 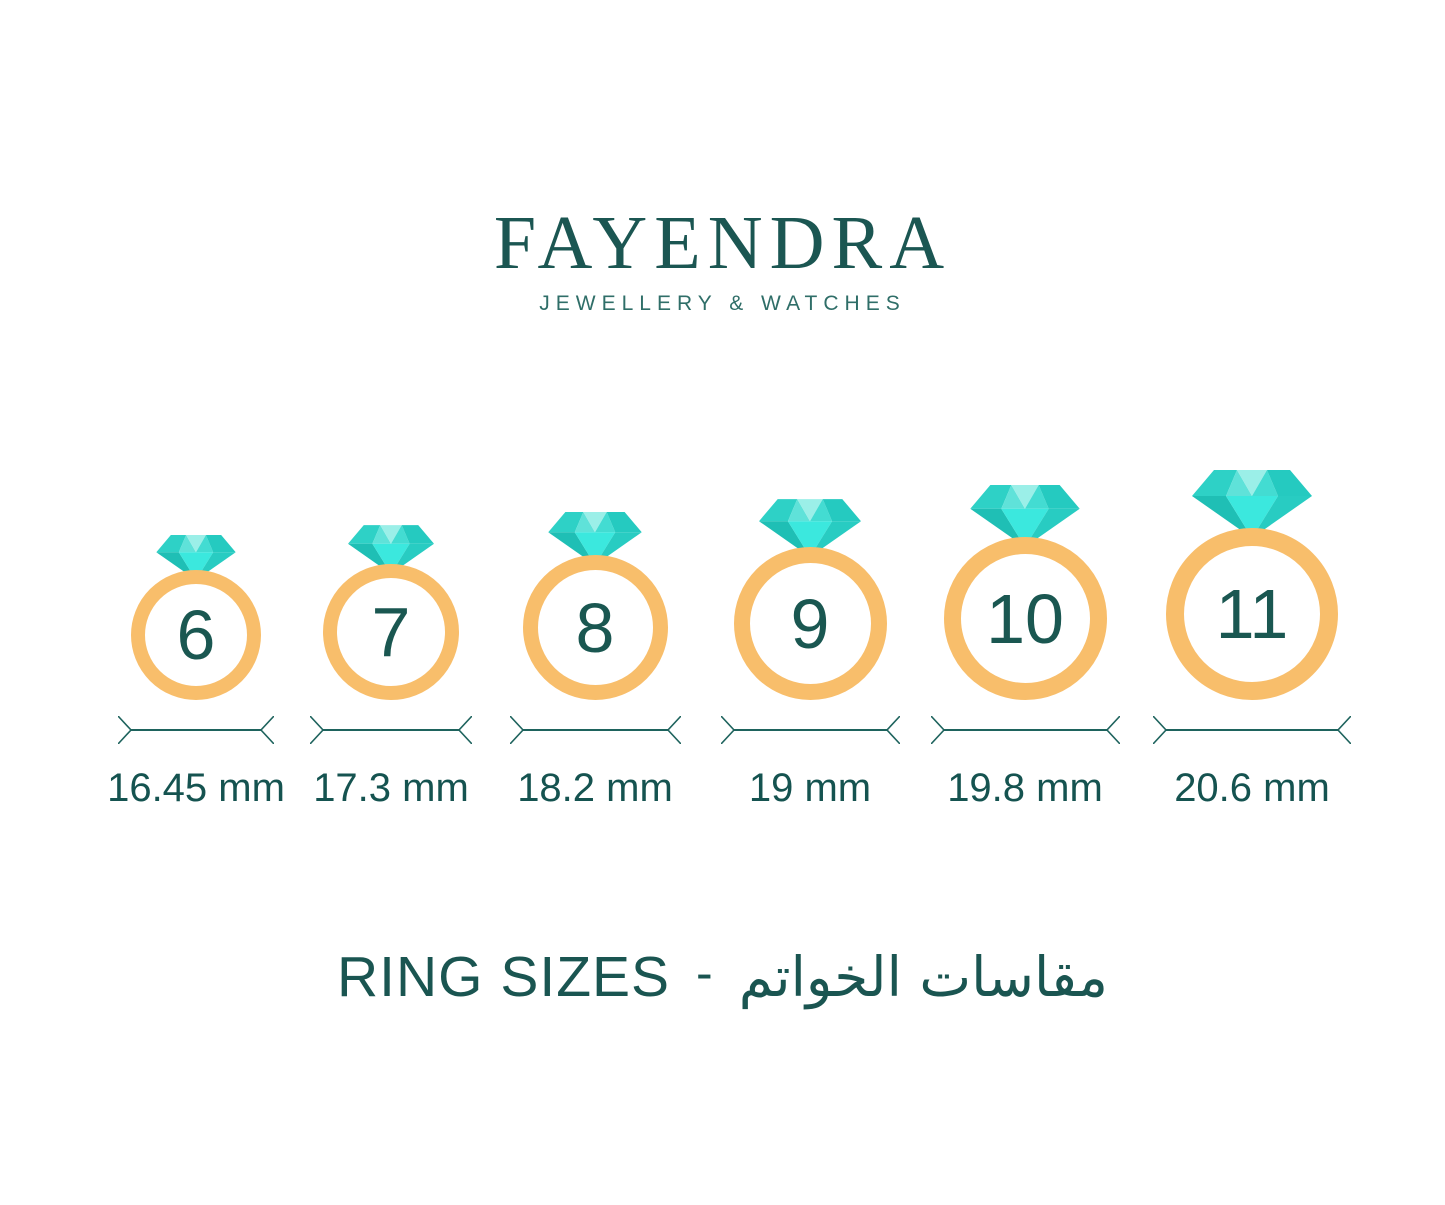 What do you see at coordinates (1252, 405) in the screenshot?
I see `ring-column-size-11: 11 20.6 mm` at bounding box center [1252, 405].